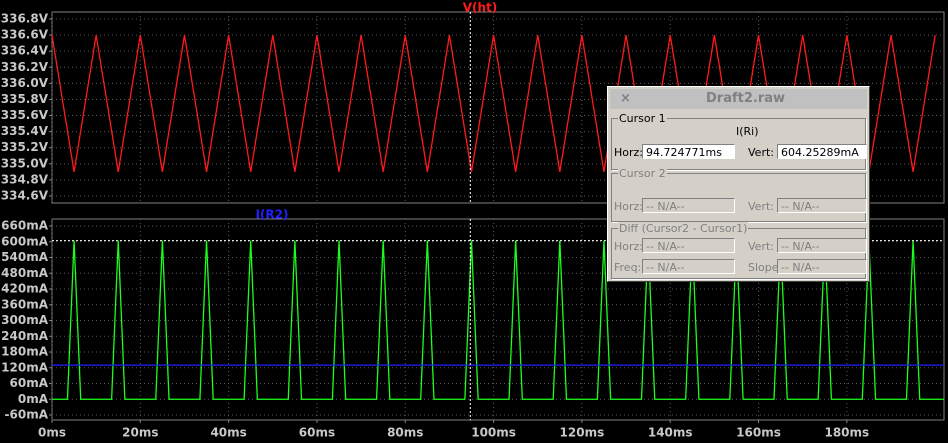 The height and width of the screenshot is (443, 948). What do you see at coordinates (25, 320) in the screenshot?
I see `y-tick-label: 300mA` at bounding box center [25, 320].